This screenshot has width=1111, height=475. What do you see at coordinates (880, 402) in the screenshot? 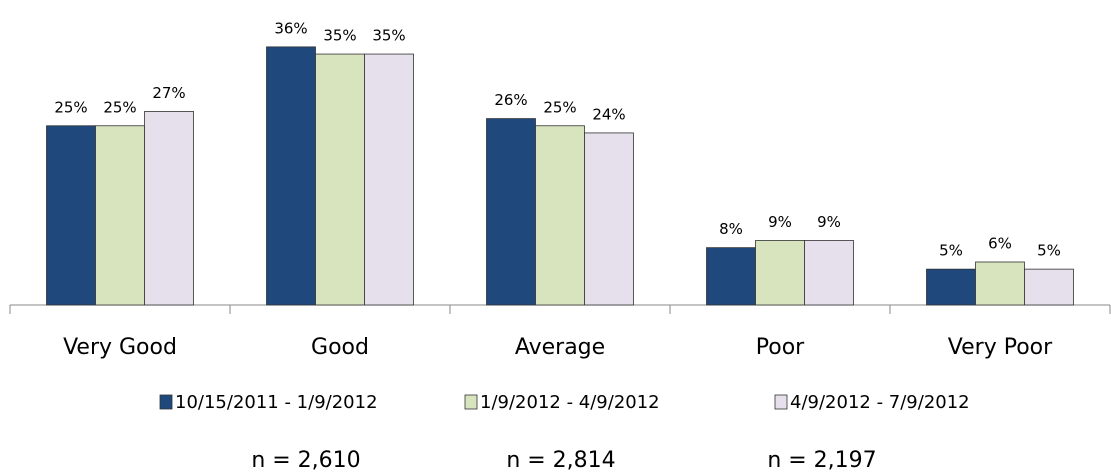
I see `legend-label: 4/9/2012 - 7/9/2012` at bounding box center [880, 402].